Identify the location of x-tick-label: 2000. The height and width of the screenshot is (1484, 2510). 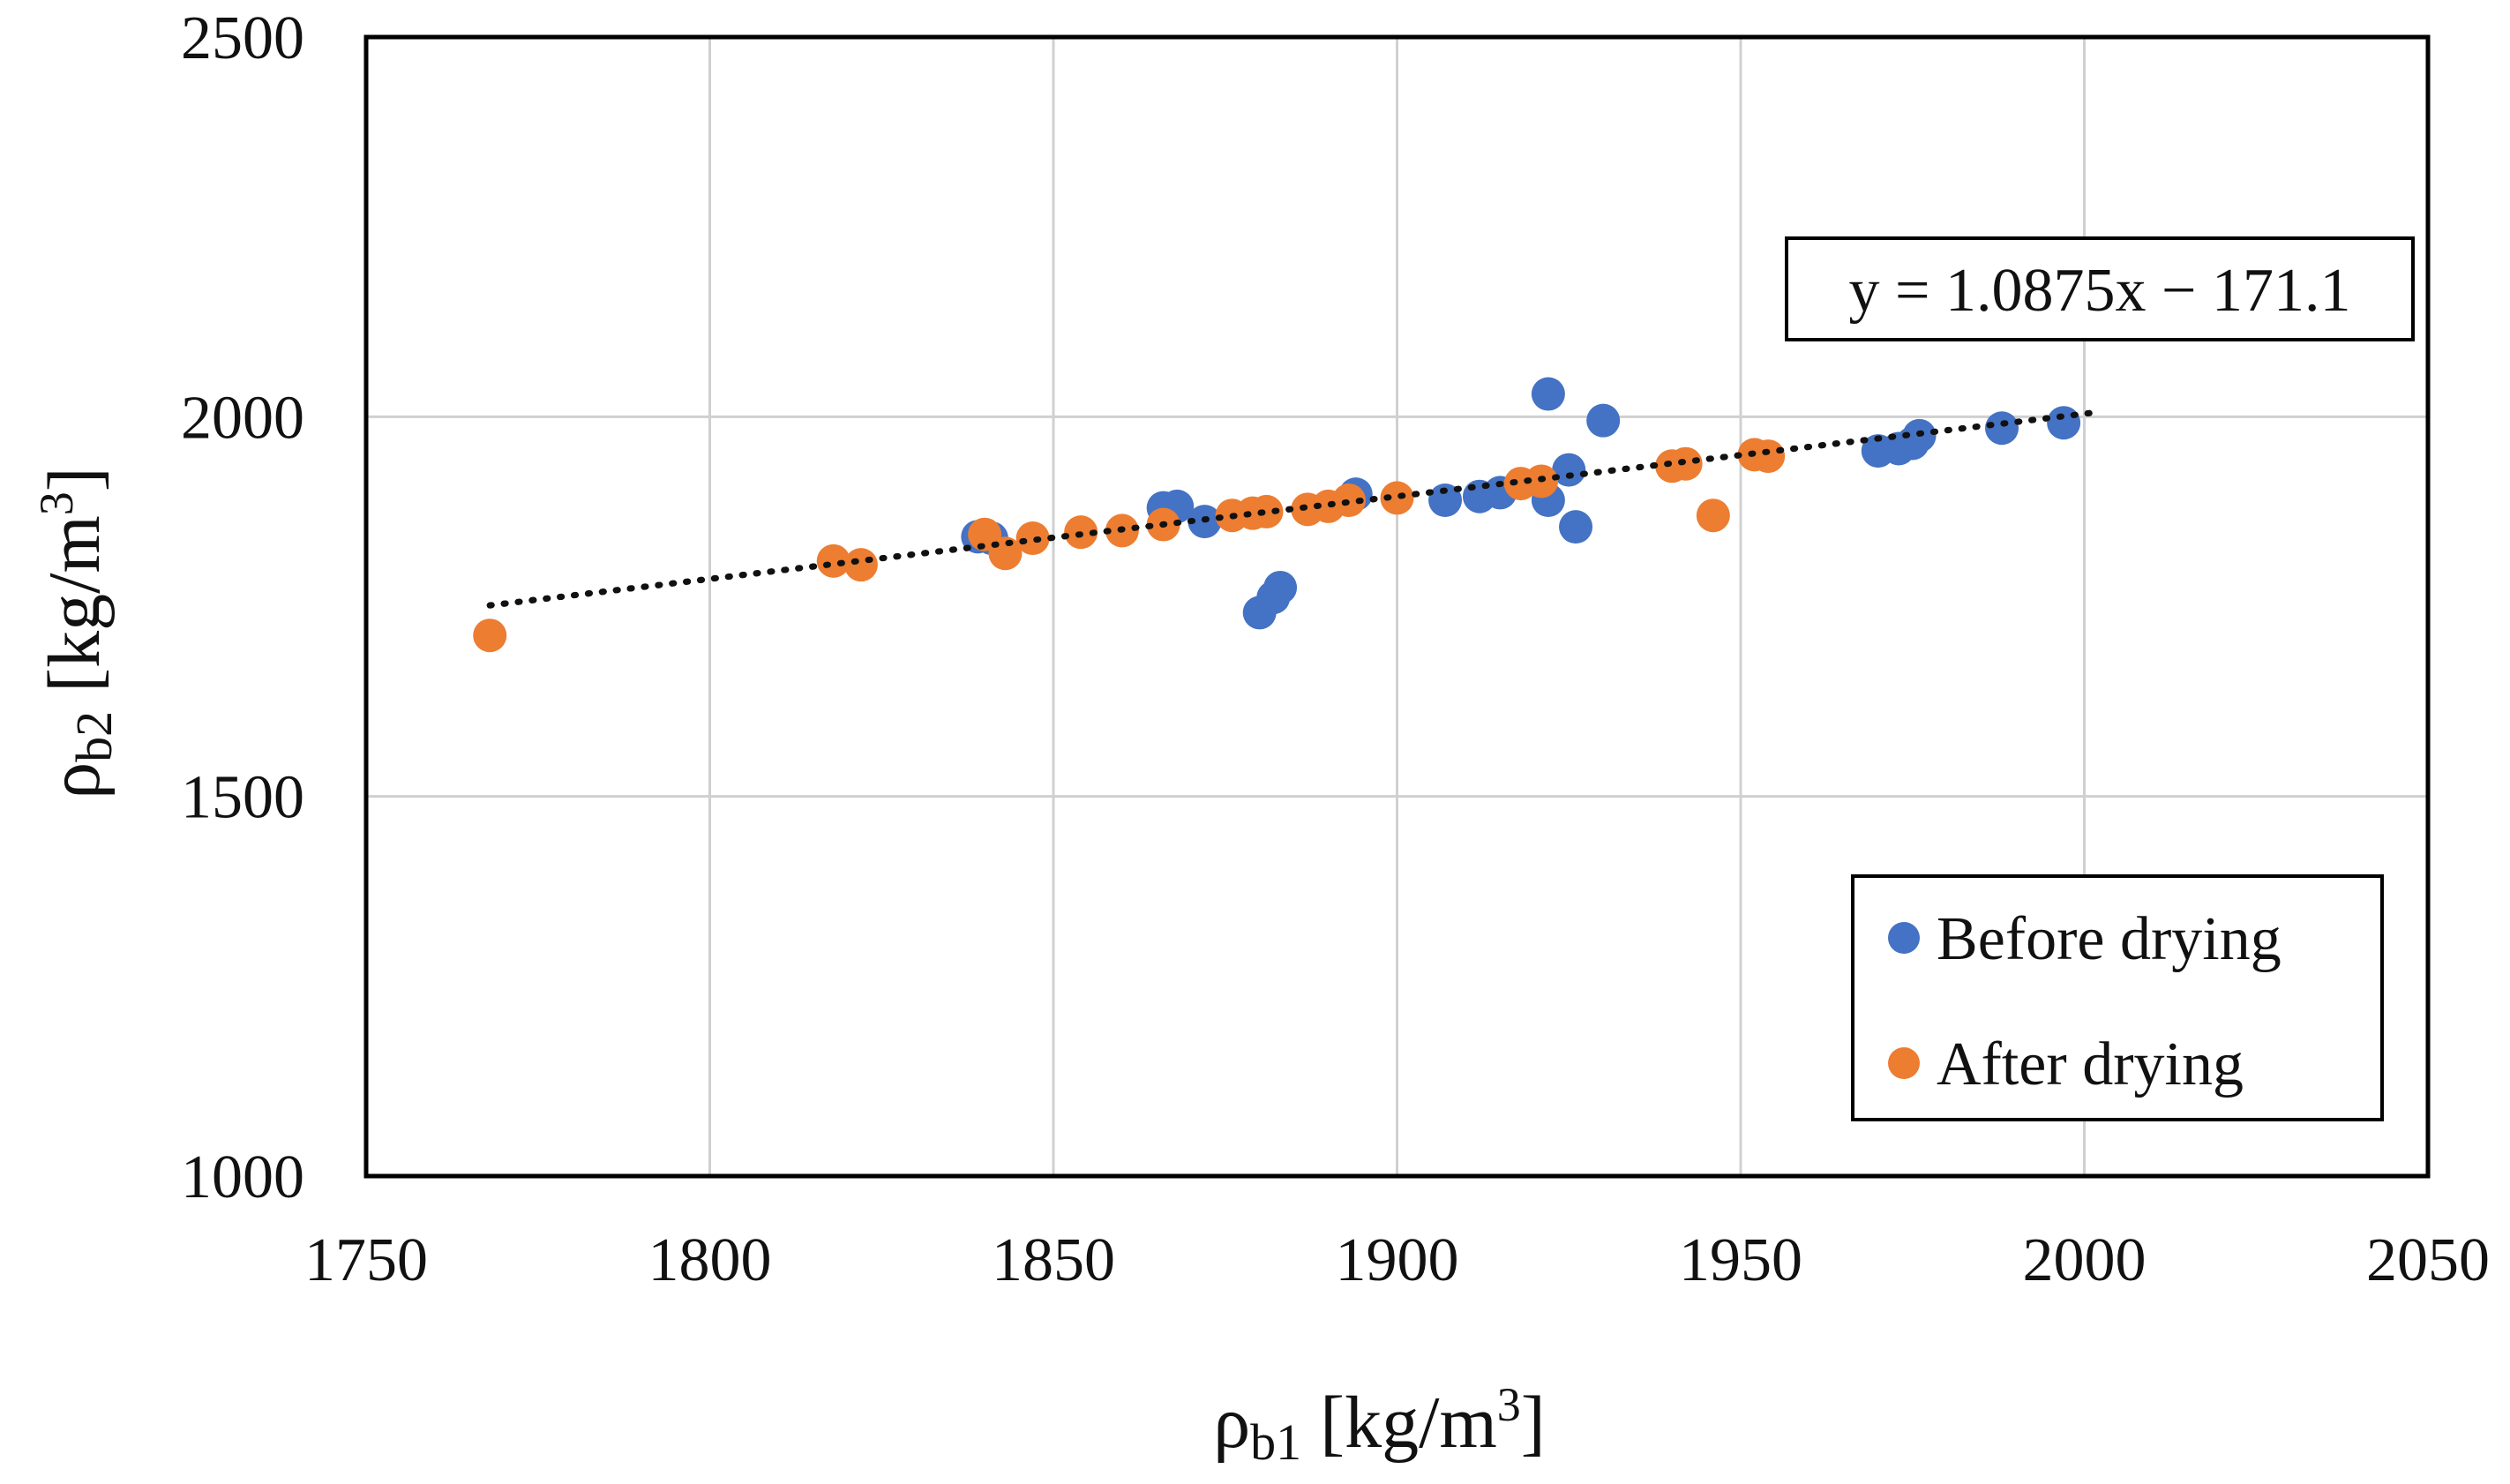
(2085, 1260).